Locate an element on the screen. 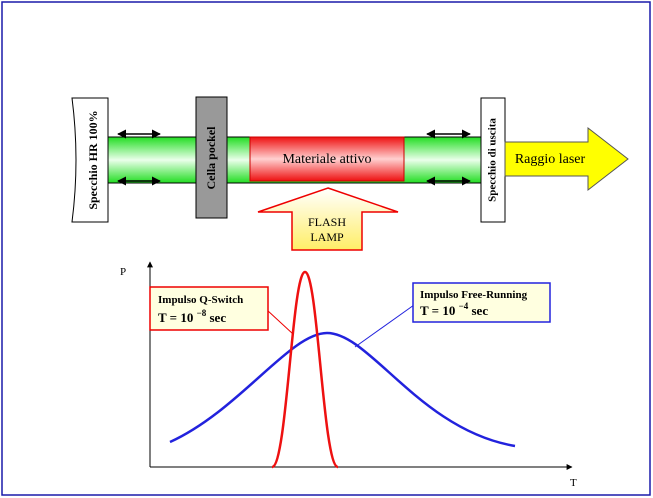 This screenshot has width=653, height=498. free-running-box is located at coordinates (481, 302).